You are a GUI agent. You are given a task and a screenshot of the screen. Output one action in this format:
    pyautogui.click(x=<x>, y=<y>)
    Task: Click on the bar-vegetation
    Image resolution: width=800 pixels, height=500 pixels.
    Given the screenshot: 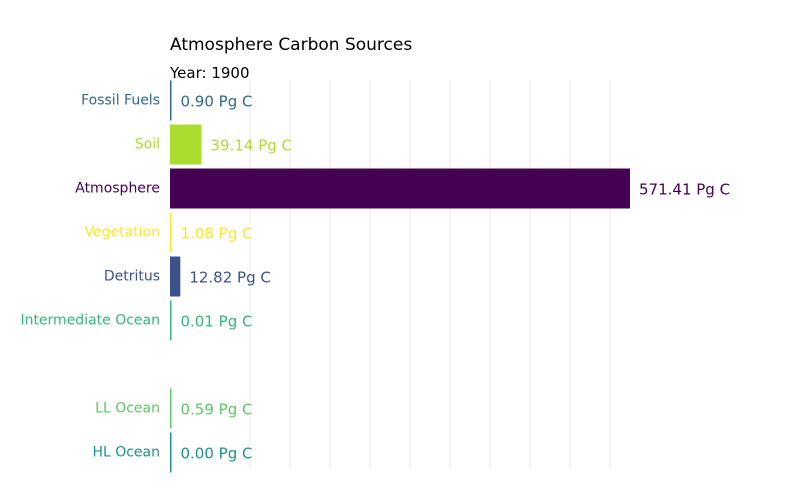 What is the action you would take?
    pyautogui.click(x=171, y=232)
    